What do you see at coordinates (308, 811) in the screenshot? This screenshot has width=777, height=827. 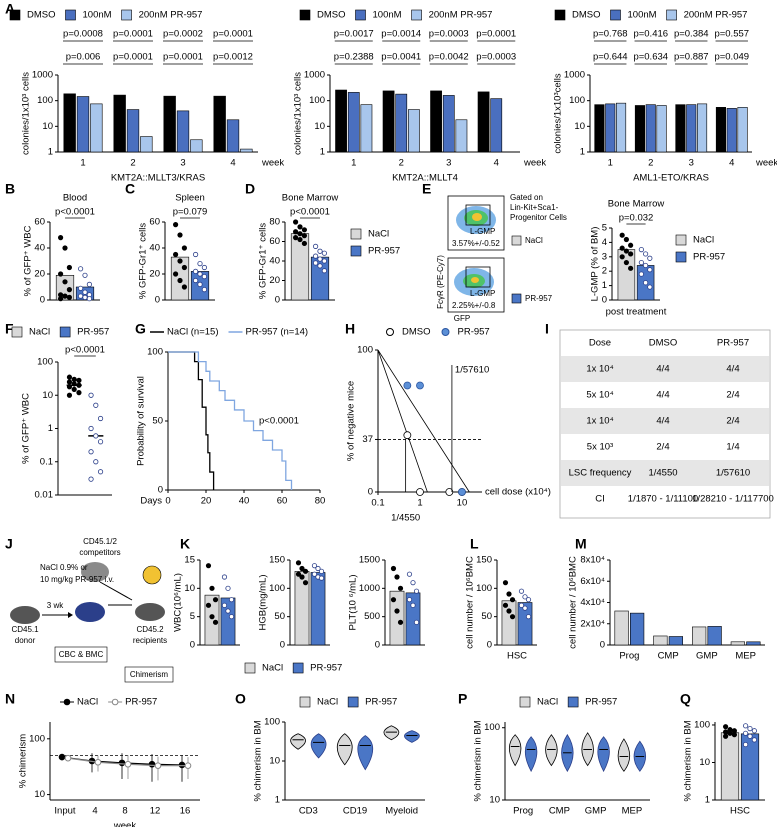 I see `x-tick-label: CD3` at bounding box center [308, 811].